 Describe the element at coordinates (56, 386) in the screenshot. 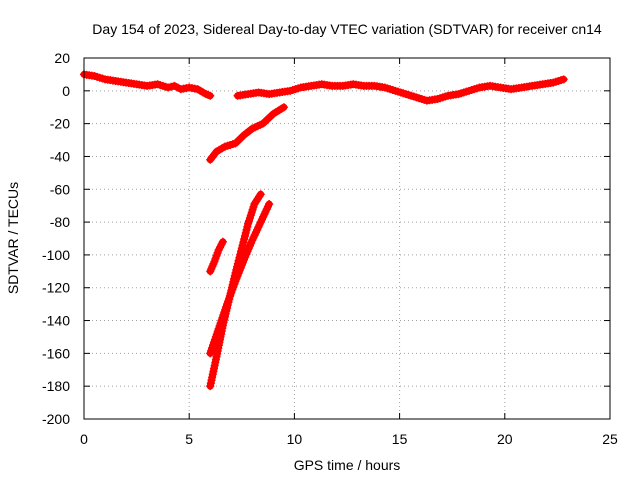

I see `y-tick-label: -180` at that location.